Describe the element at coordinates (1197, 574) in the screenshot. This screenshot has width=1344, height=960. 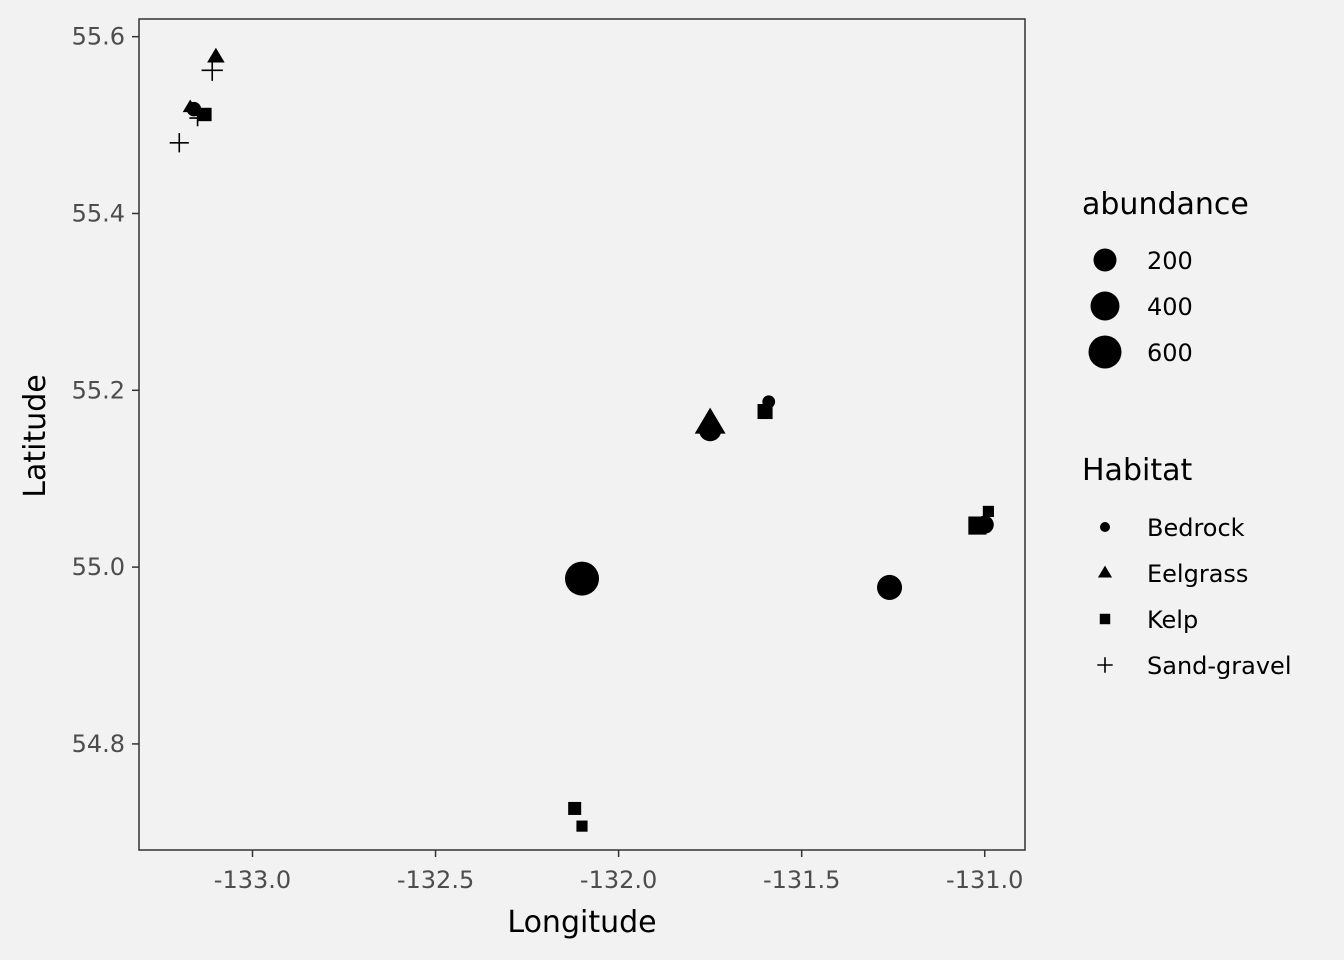
I see `legend-shape-label: Eelgrass` at that location.